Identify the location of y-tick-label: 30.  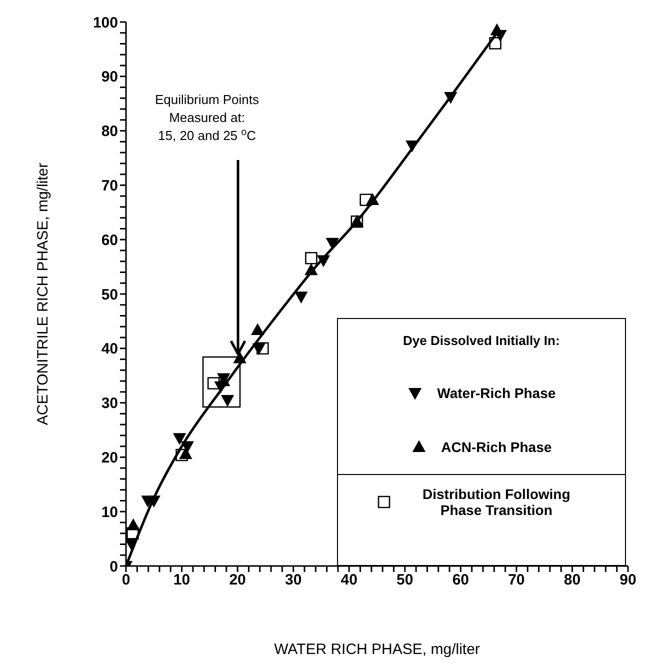
(109, 403).